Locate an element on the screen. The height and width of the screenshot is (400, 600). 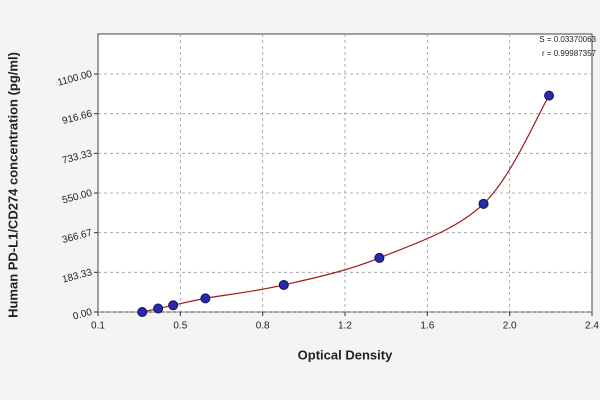
x-tick-label: 0.1 is located at coordinates (98, 326).